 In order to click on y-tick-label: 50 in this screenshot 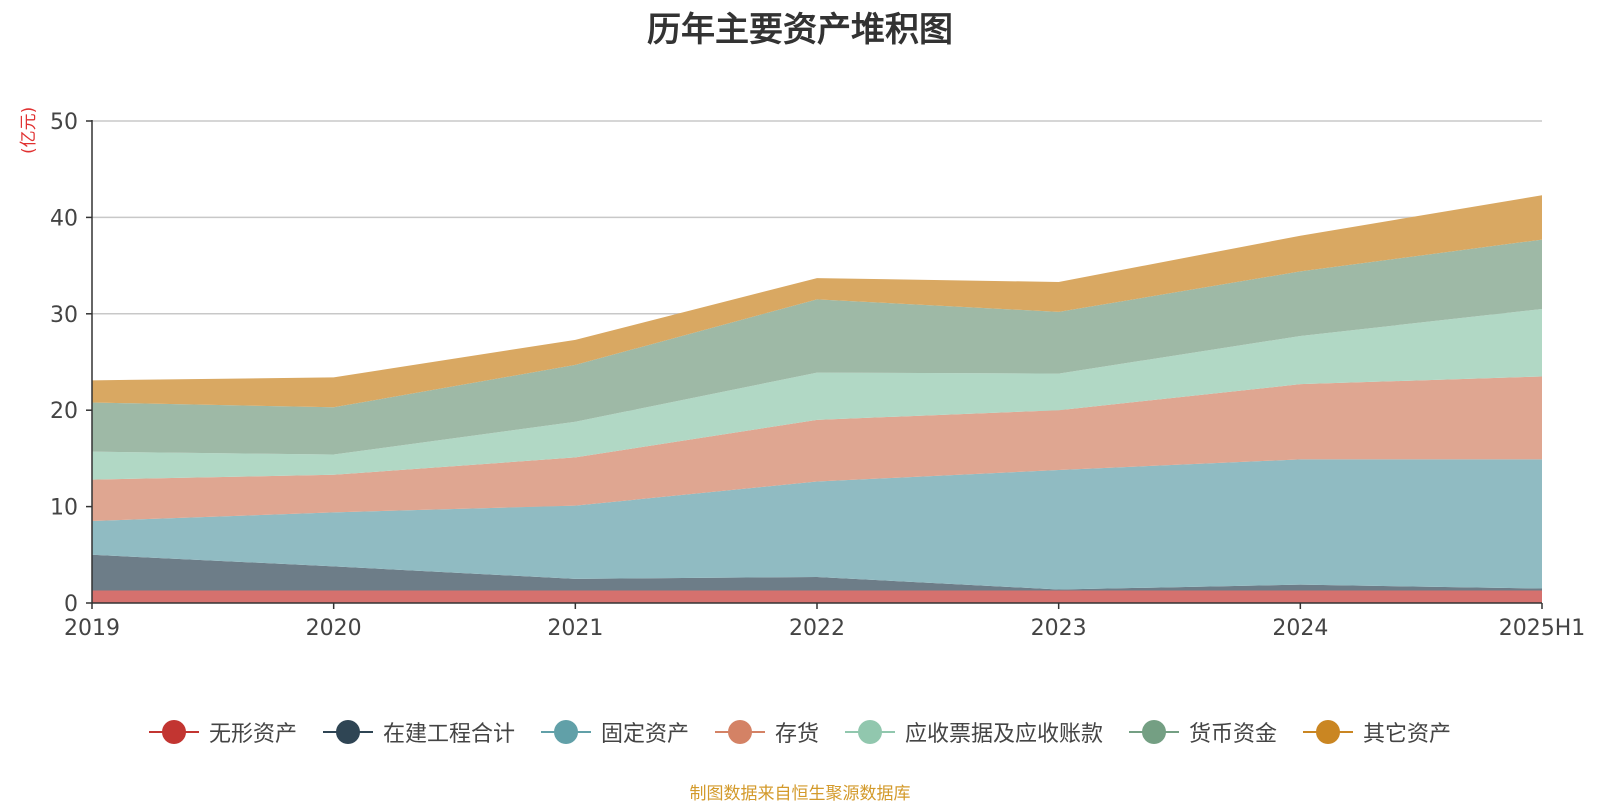, I will do `click(64, 122)`.